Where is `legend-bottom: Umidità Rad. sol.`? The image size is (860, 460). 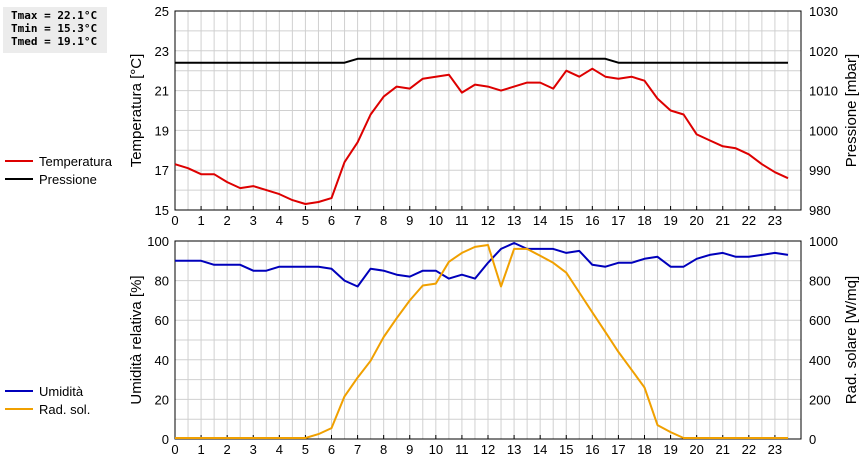
legend-bottom: Umidità Rad. sol. is located at coordinates (47, 400).